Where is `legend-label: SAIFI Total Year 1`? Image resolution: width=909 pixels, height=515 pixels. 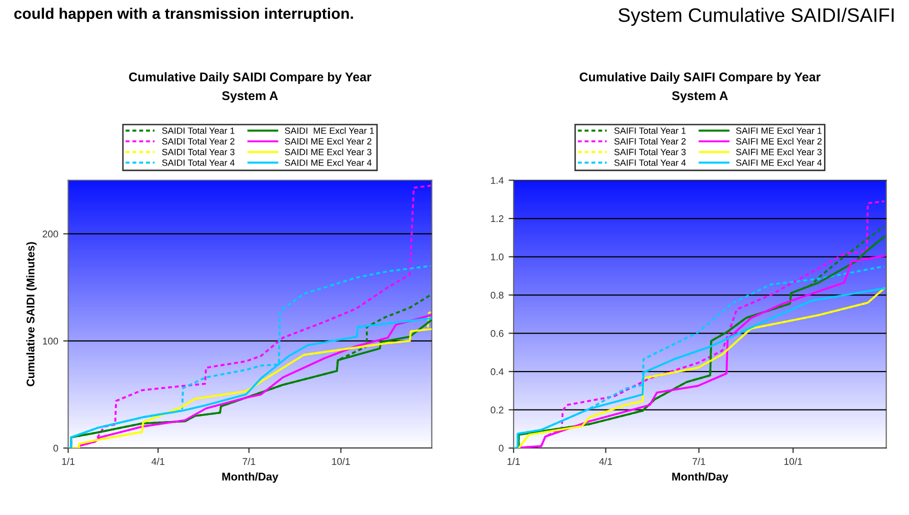 legend-label: SAIFI Total Year 1 is located at coordinates (650, 130).